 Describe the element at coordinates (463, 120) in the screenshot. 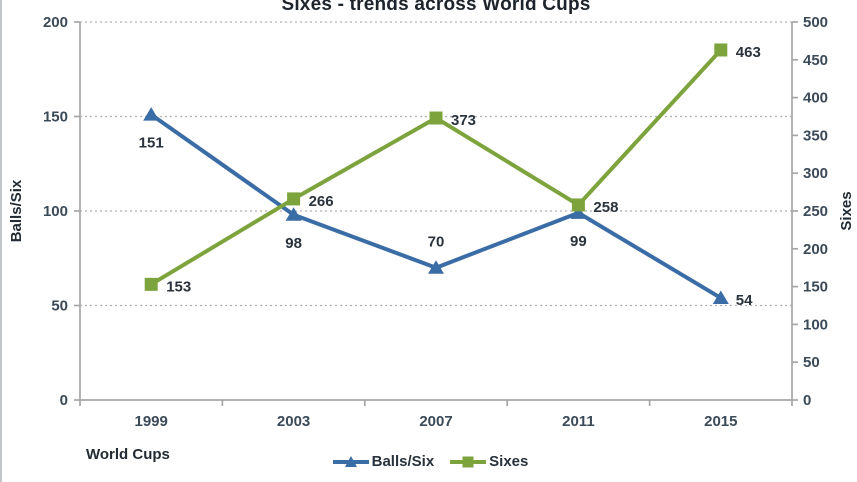

I see `data-label: 373` at that location.